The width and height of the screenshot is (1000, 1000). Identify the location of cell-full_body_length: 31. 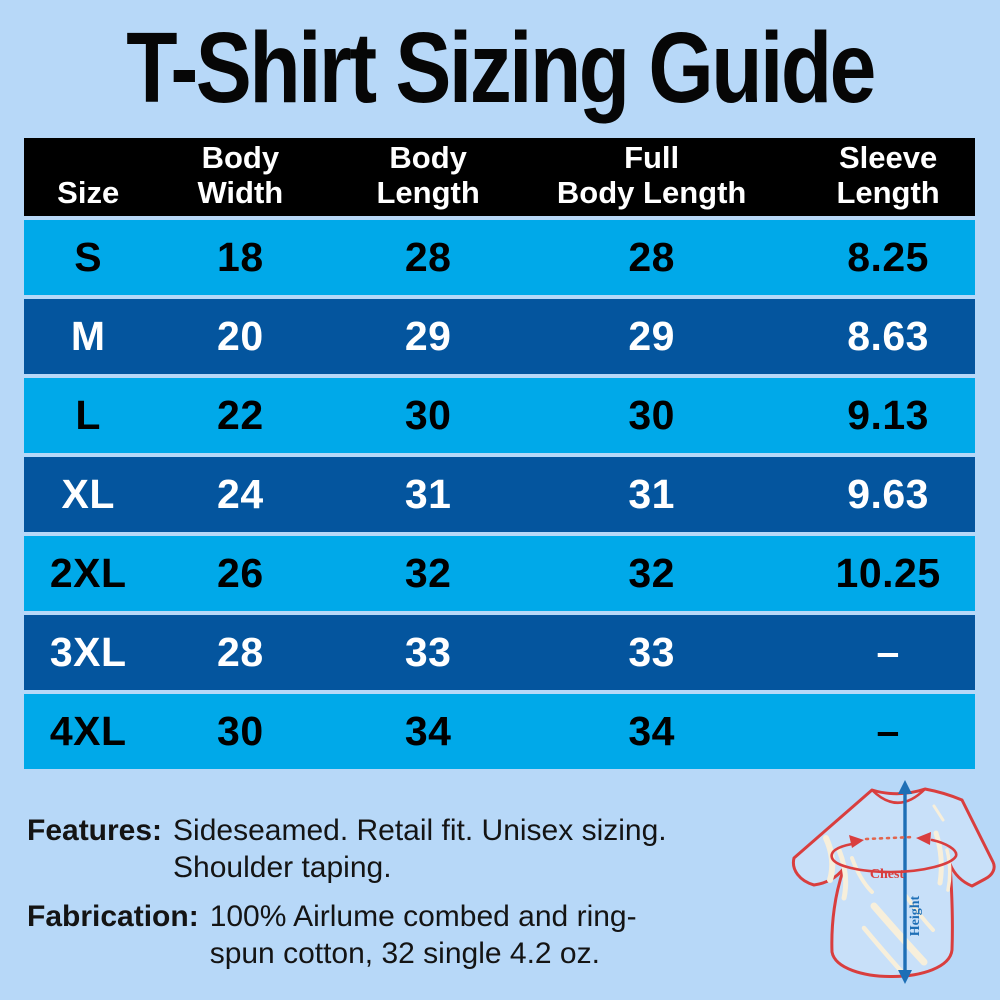
(651, 494).